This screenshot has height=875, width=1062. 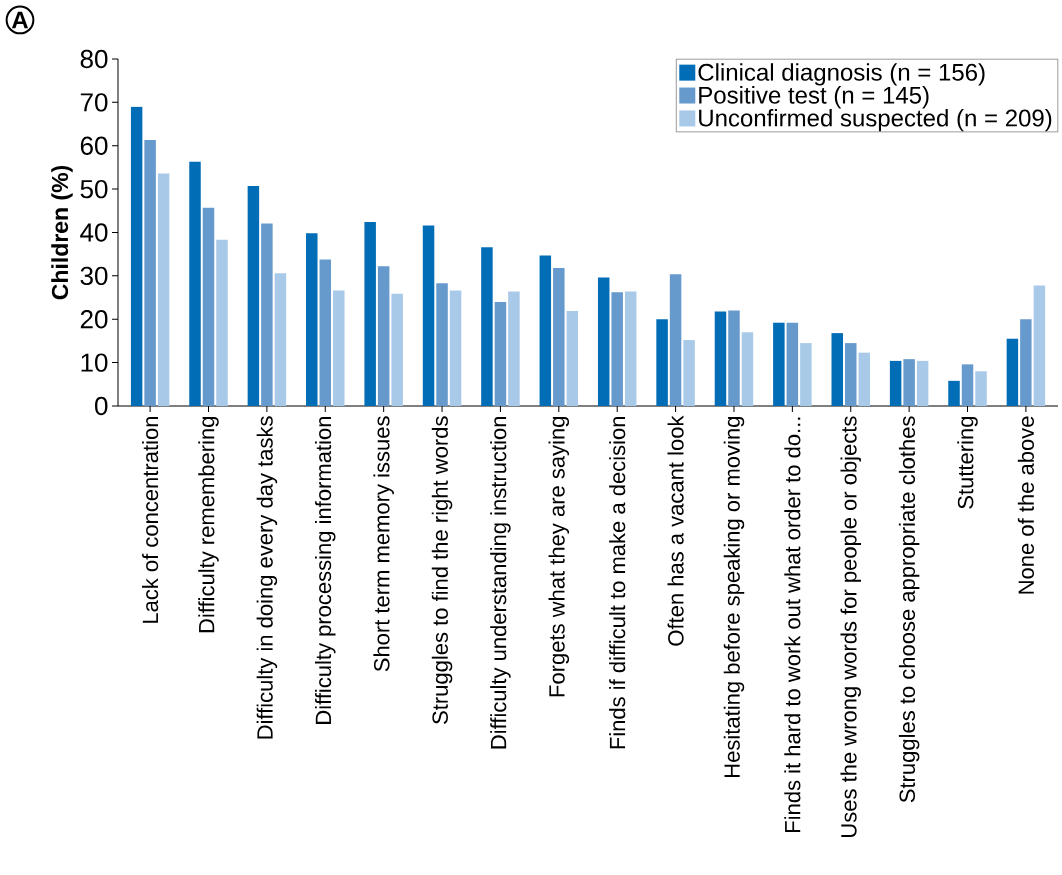 What do you see at coordinates (734, 597) in the screenshot?
I see `x-tick-label: Hesitating before speaking or moving` at bounding box center [734, 597].